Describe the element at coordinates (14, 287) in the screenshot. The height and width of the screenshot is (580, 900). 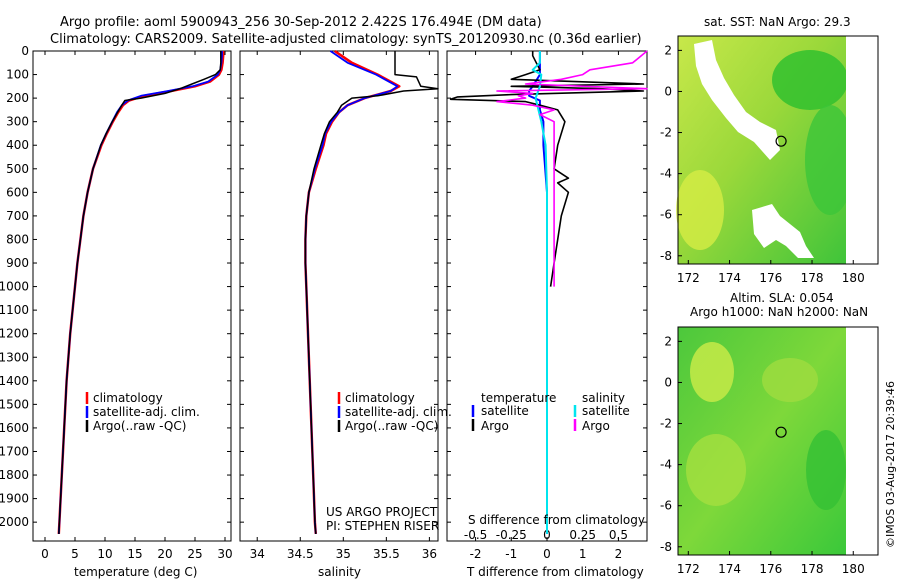
I see `depth-tick-label: 1000` at that location.